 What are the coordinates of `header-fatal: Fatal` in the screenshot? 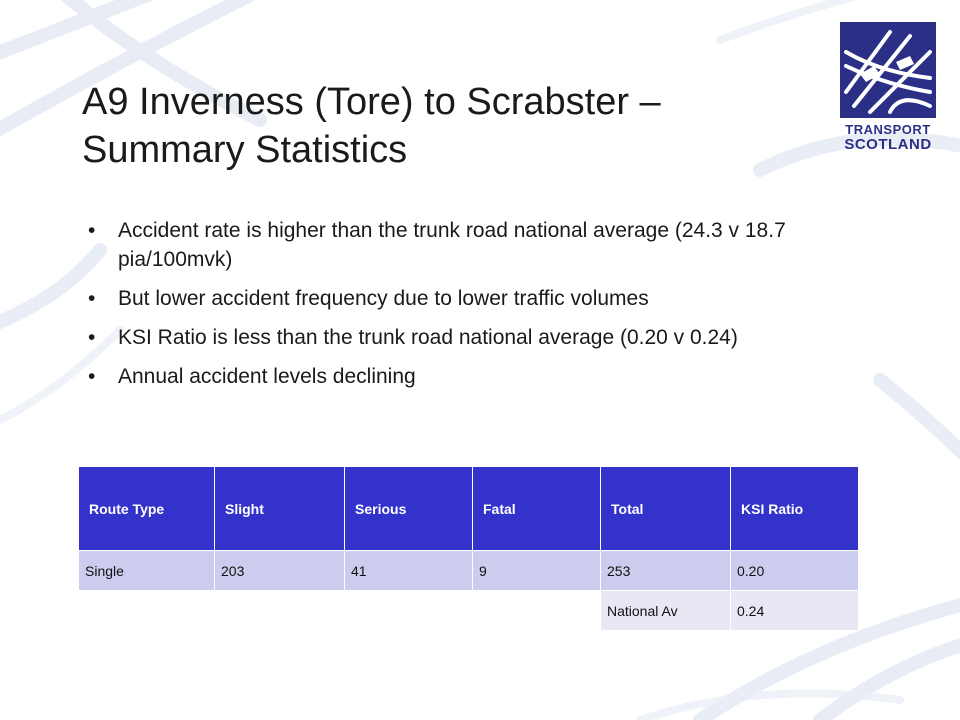 It's located at (536, 508).